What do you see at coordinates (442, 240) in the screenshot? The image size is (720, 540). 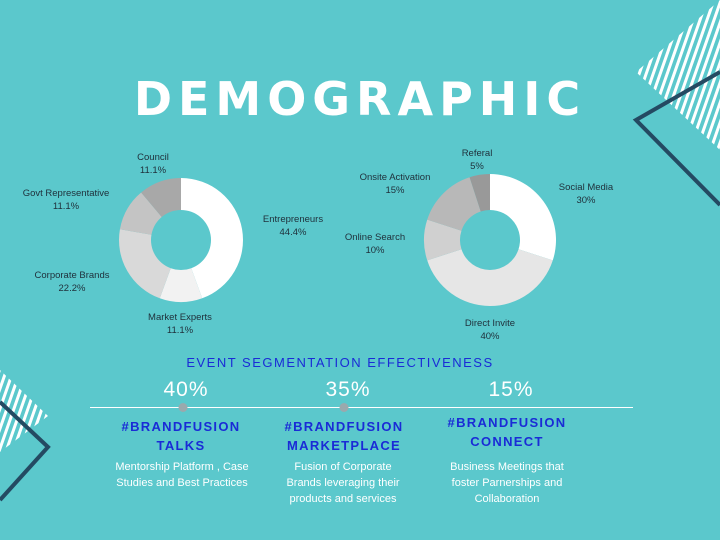 I see `donut-slice-online-search` at bounding box center [442, 240].